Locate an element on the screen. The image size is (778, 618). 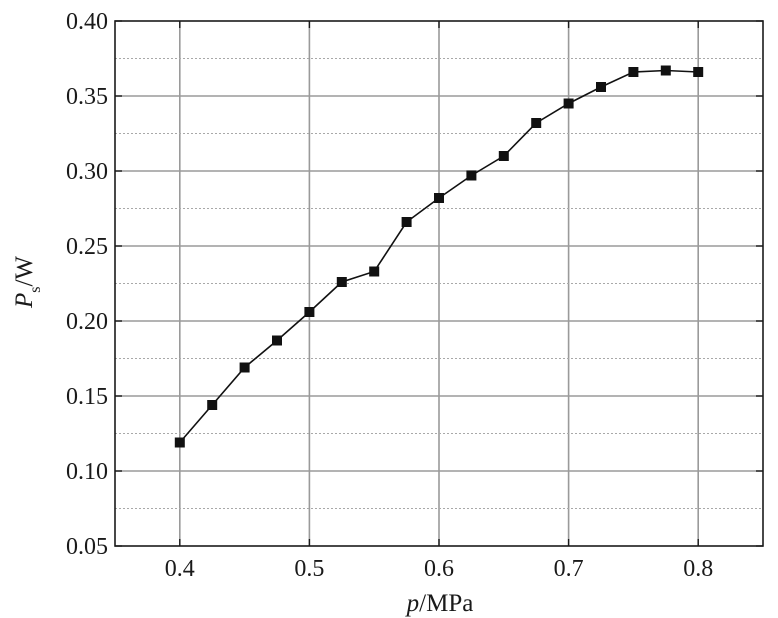
x-axis-label: p/MPa is located at coordinates (439, 603).